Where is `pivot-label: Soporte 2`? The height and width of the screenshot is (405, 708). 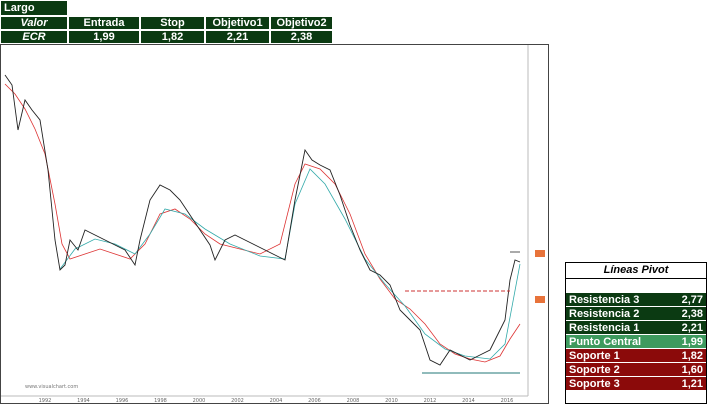 pivot-label: Soporte 2 is located at coordinates (594, 369).